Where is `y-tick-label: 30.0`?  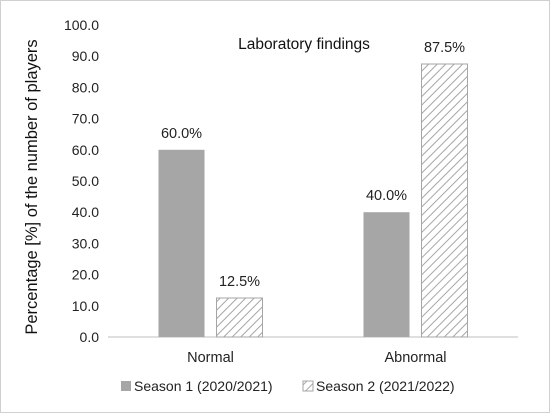
y-tick-label: 30.0 is located at coordinates (85, 243).